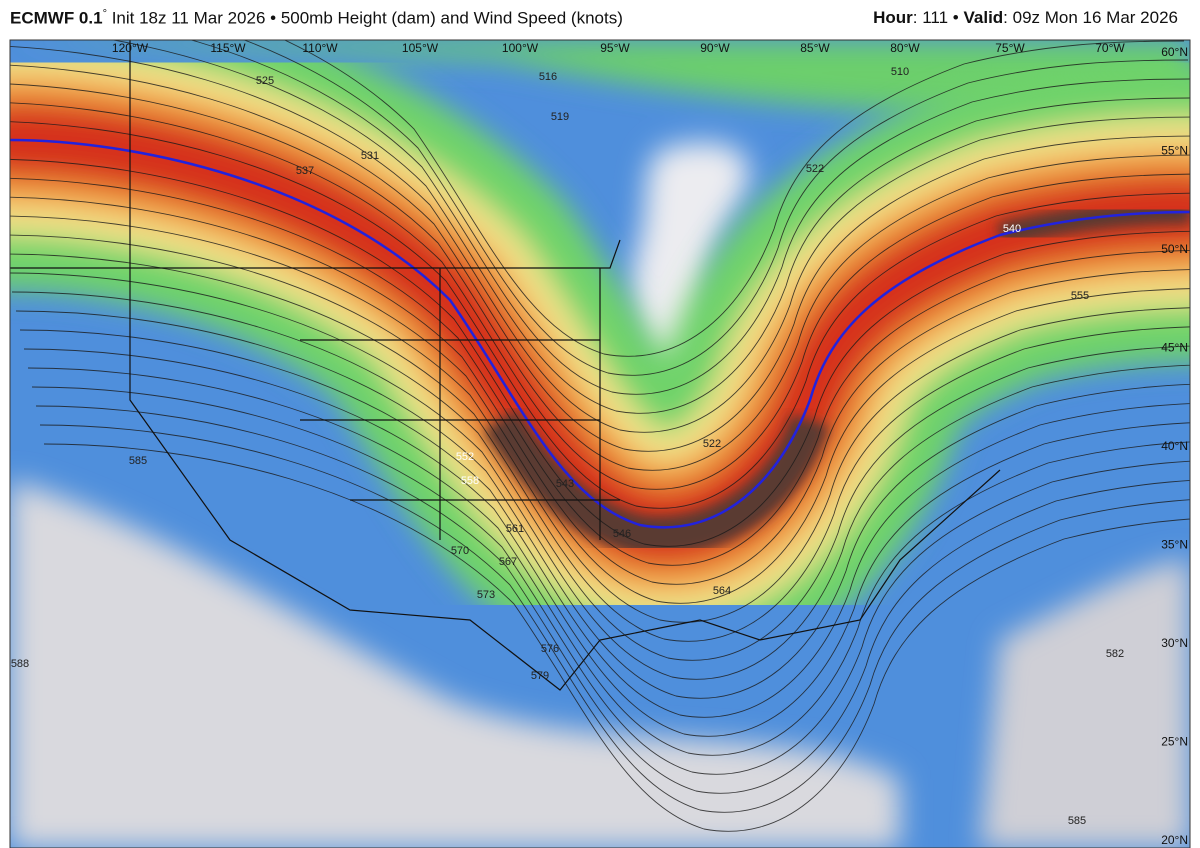 The height and width of the screenshot is (848, 1200). Describe the element at coordinates (305, 171) in the screenshot. I see `contour-label: 537` at that location.